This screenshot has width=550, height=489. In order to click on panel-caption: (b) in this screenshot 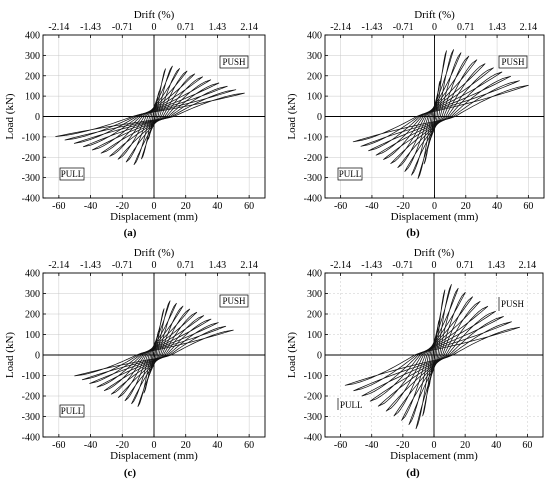, I will do `click(413, 233)`.